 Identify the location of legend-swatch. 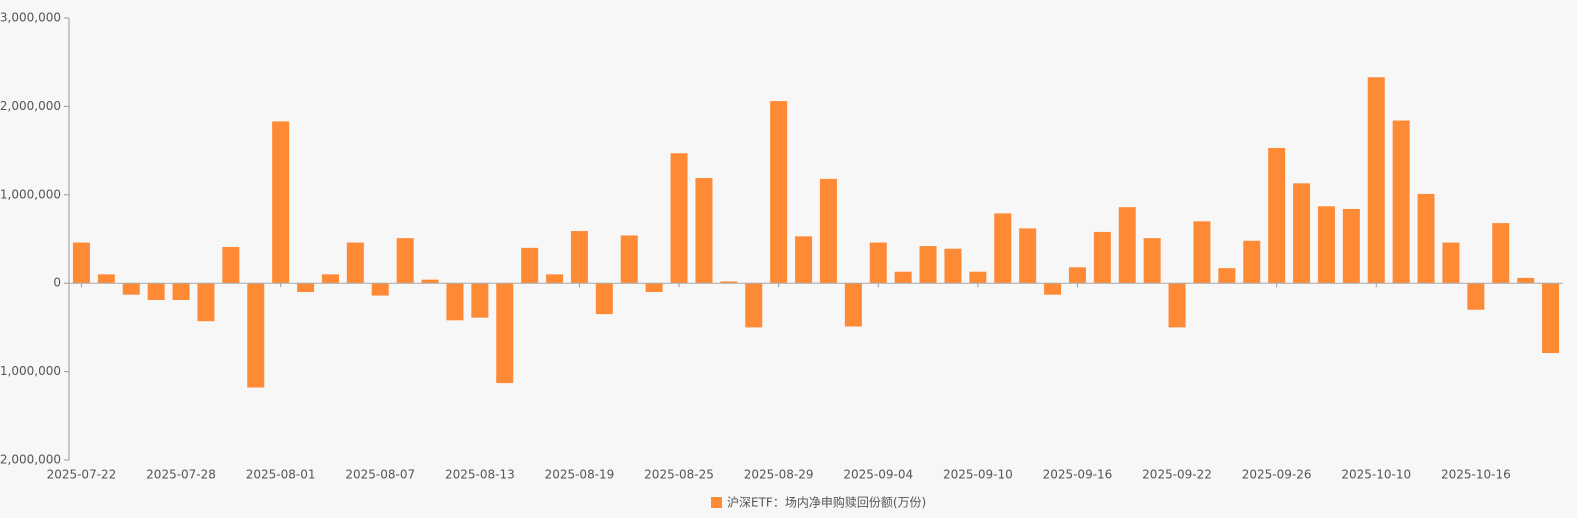
(716, 502).